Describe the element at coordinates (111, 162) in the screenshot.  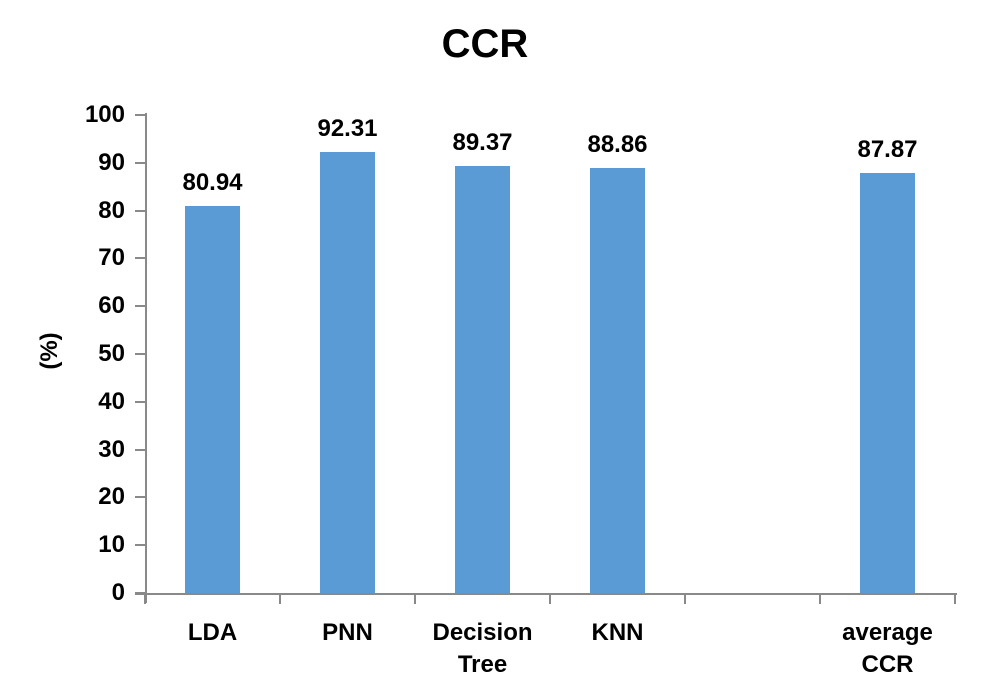
I see `y-tick-label: 90` at that location.